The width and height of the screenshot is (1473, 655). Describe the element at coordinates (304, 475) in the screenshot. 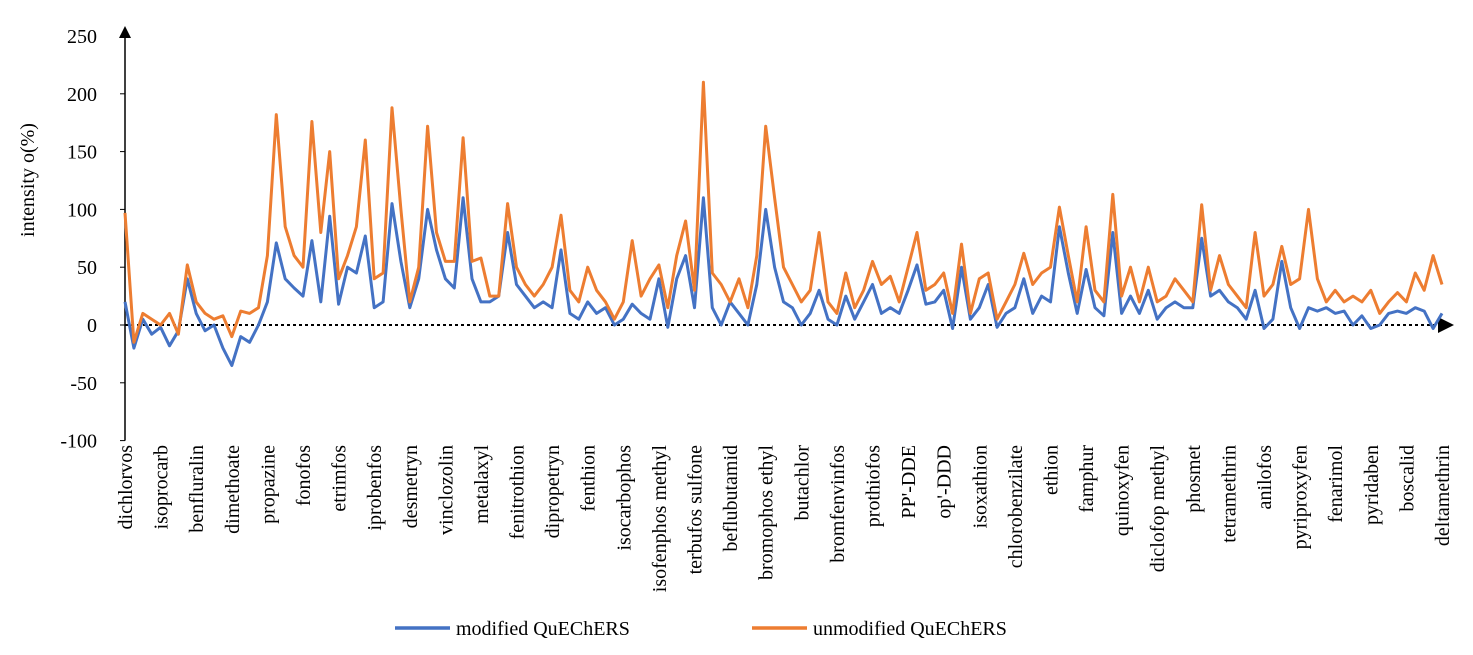

I see `x-tick-label: fonofos` at that location.